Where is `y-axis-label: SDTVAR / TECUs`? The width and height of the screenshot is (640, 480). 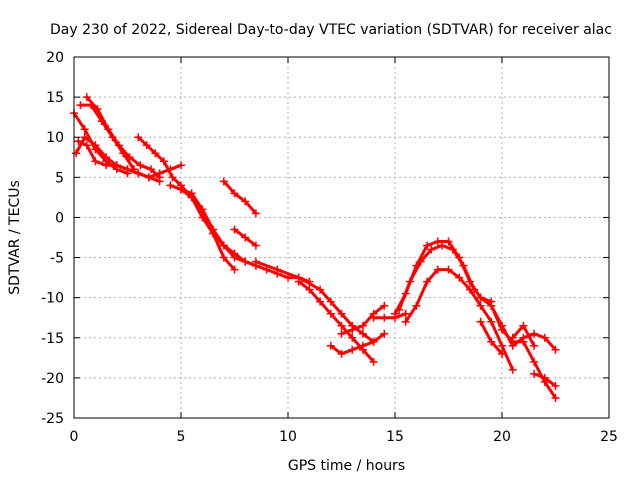
y-axis-label: SDTVAR / TECUs is located at coordinates (15, 237).